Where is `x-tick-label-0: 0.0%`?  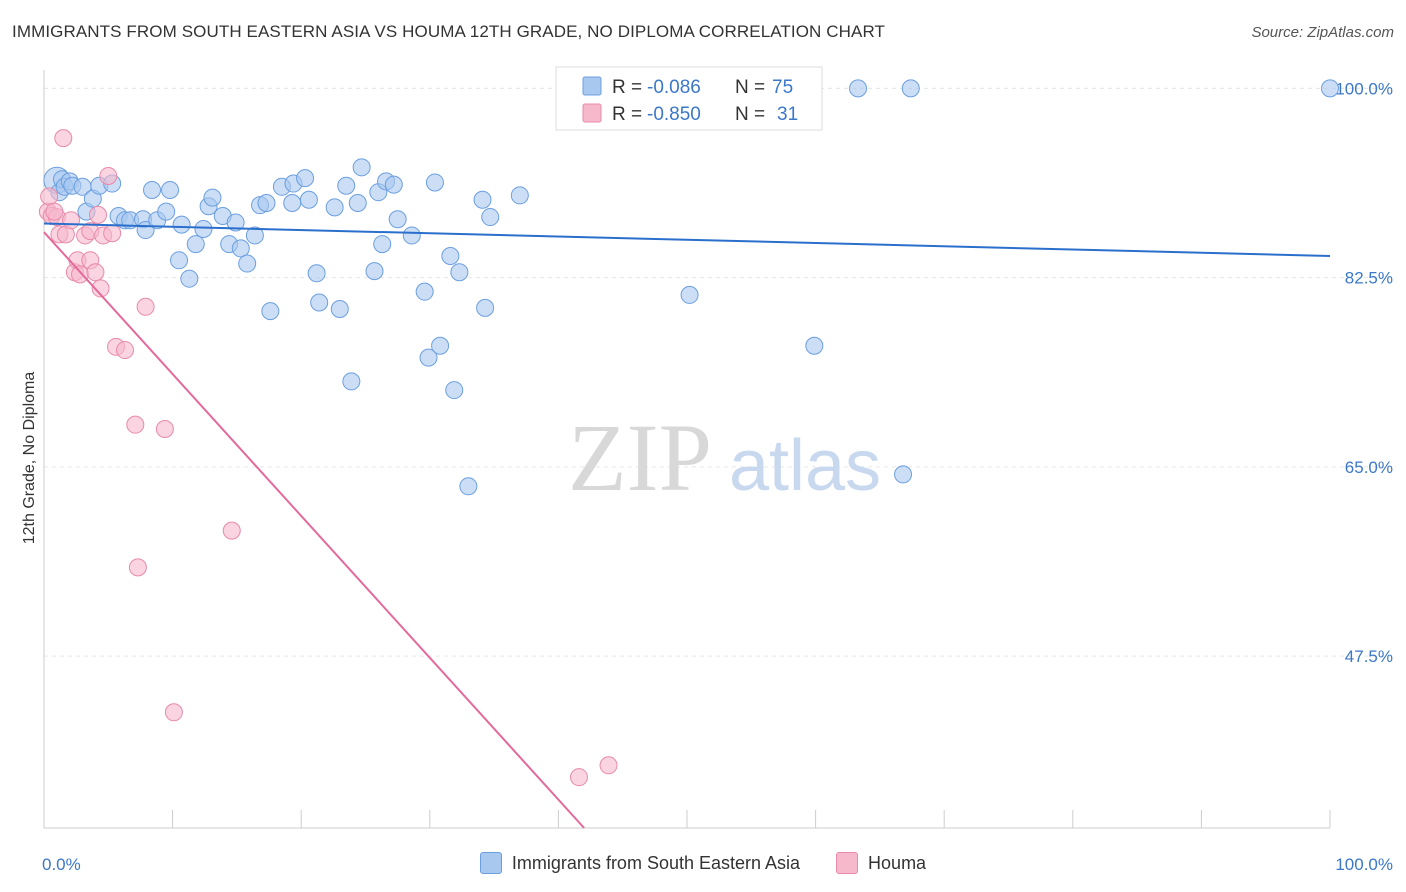 x-tick-label-0: 0.0% is located at coordinates (61, 864).